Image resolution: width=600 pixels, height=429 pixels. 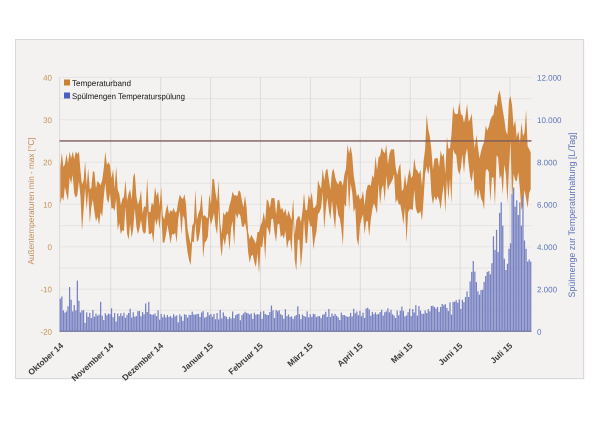 I want to click on svg-text: 10.000, so click(x=549, y=120).